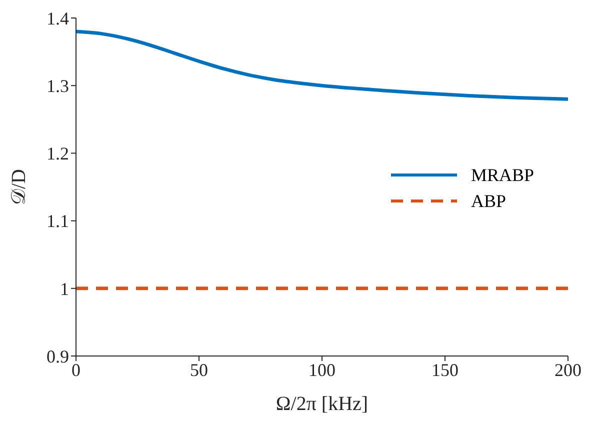 Image resolution: width=594 pixels, height=426 pixels. What do you see at coordinates (322, 65) in the screenshot?
I see `line-series` at bounding box center [322, 65].